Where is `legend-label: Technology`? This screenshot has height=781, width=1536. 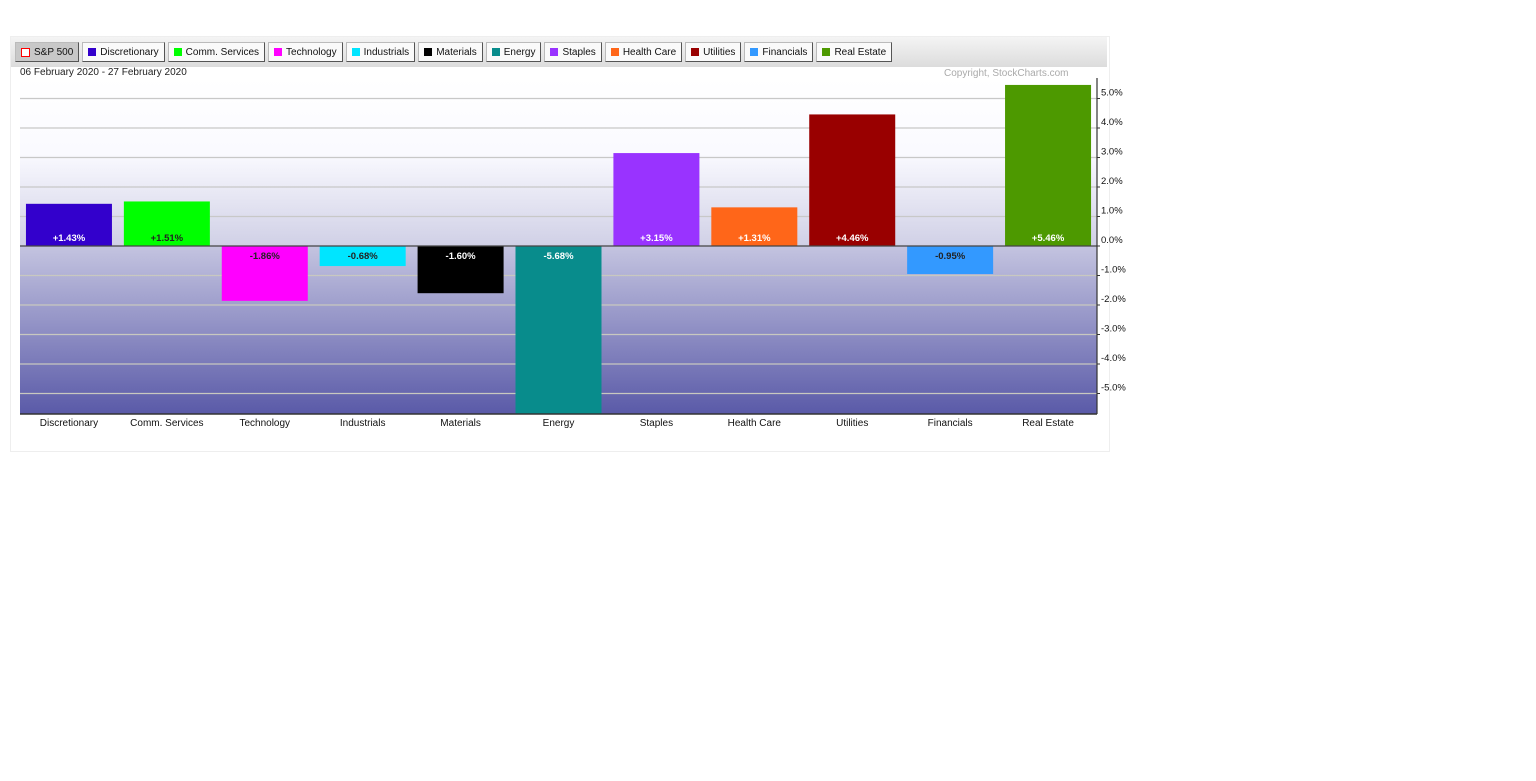 legend-label: Technology is located at coordinates (311, 52).